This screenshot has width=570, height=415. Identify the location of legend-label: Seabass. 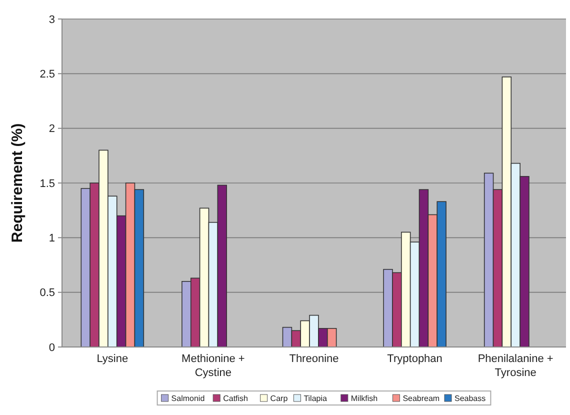
(470, 398).